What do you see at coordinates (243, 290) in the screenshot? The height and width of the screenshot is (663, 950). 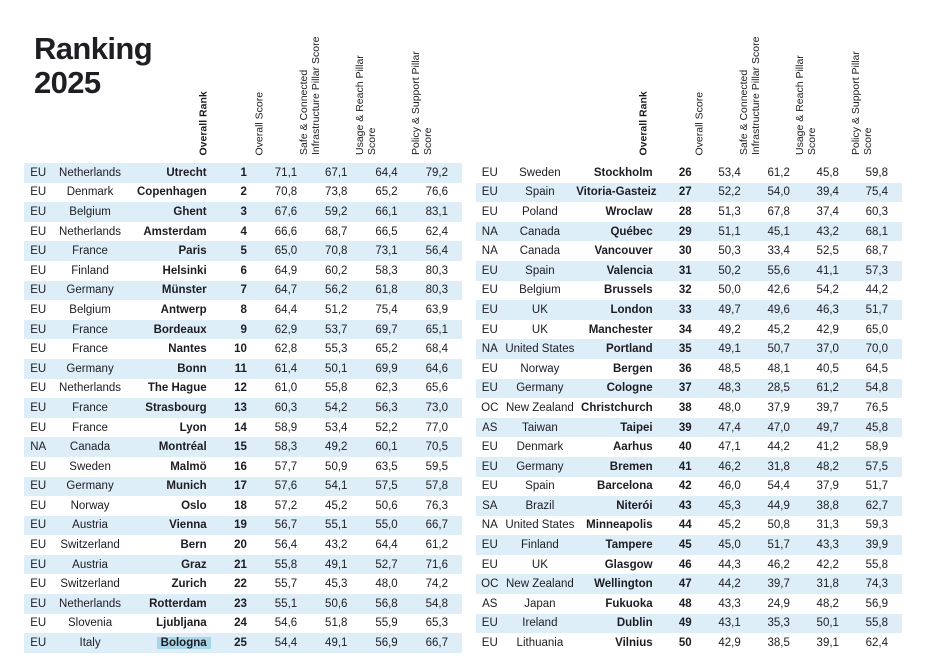 I see `table-row: EU Germany Münster 7 64,7 56,2 61,8 80,3` at bounding box center [243, 290].